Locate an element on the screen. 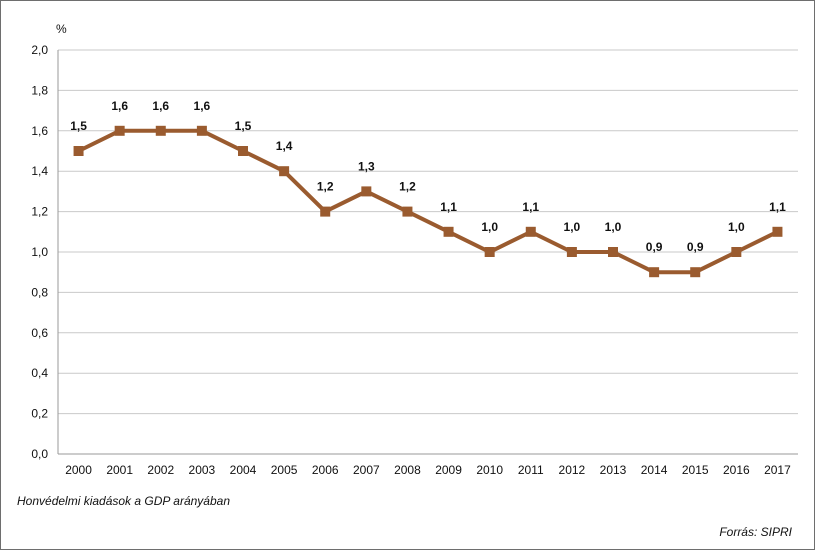 The height and width of the screenshot is (551, 815). x-tick-label: 2017 is located at coordinates (777, 470).